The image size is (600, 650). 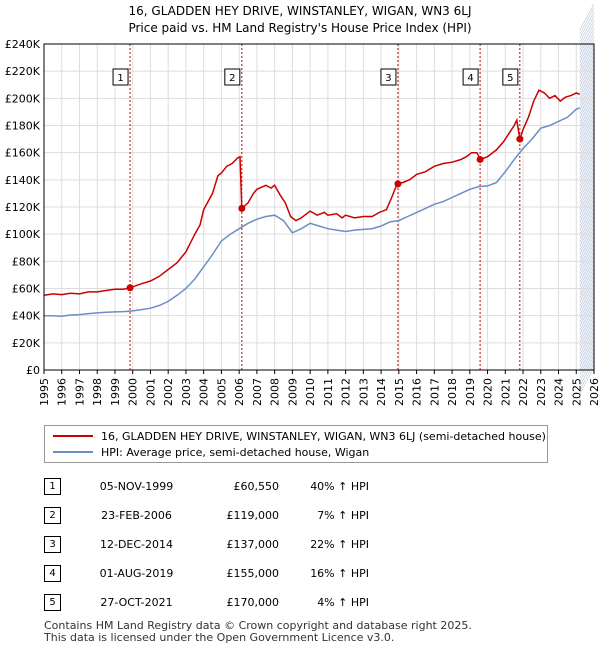 What do you see at coordinates (399, 392) in the screenshot?
I see `x-tick-label: 2015` at bounding box center [399, 392].